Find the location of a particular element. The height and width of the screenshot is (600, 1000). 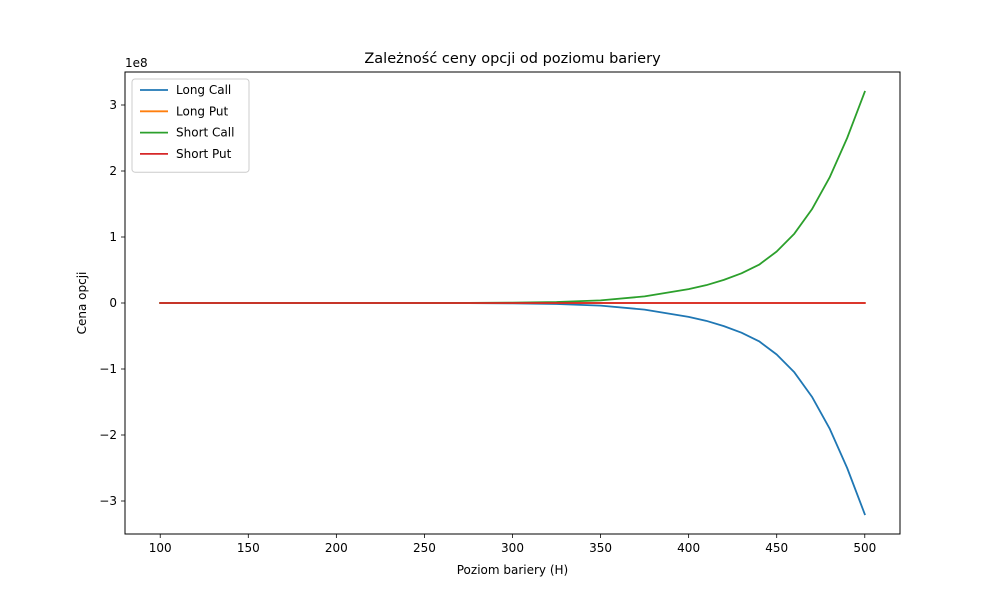

y-offset-label: 1e8 is located at coordinates (136, 63).